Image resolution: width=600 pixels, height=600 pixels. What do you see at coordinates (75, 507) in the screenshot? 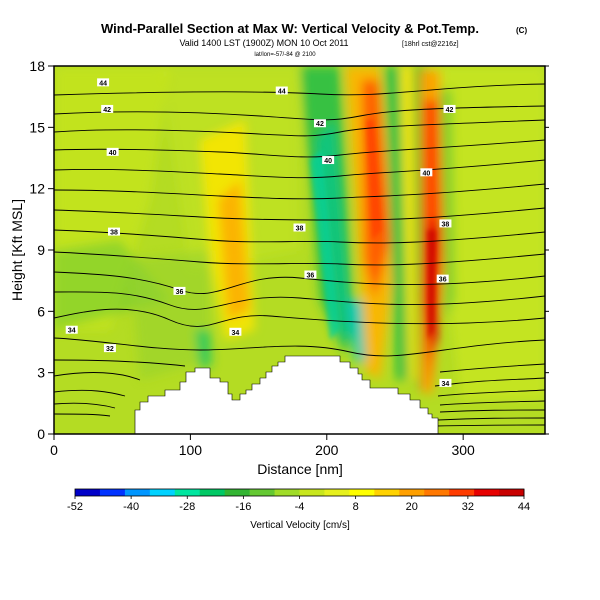
I see `colorbar-tick-label: -52` at bounding box center [75, 507].